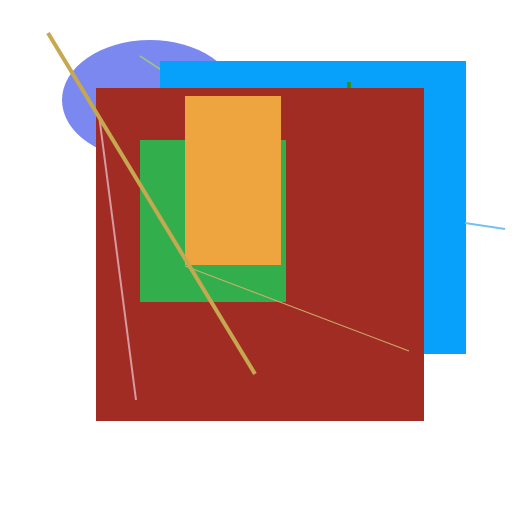 Image resolution: width=512 pixels, height=512 pixels. What do you see at coordinates (297, 308) in the screenshot?
I see `tan-line` at bounding box center [297, 308].